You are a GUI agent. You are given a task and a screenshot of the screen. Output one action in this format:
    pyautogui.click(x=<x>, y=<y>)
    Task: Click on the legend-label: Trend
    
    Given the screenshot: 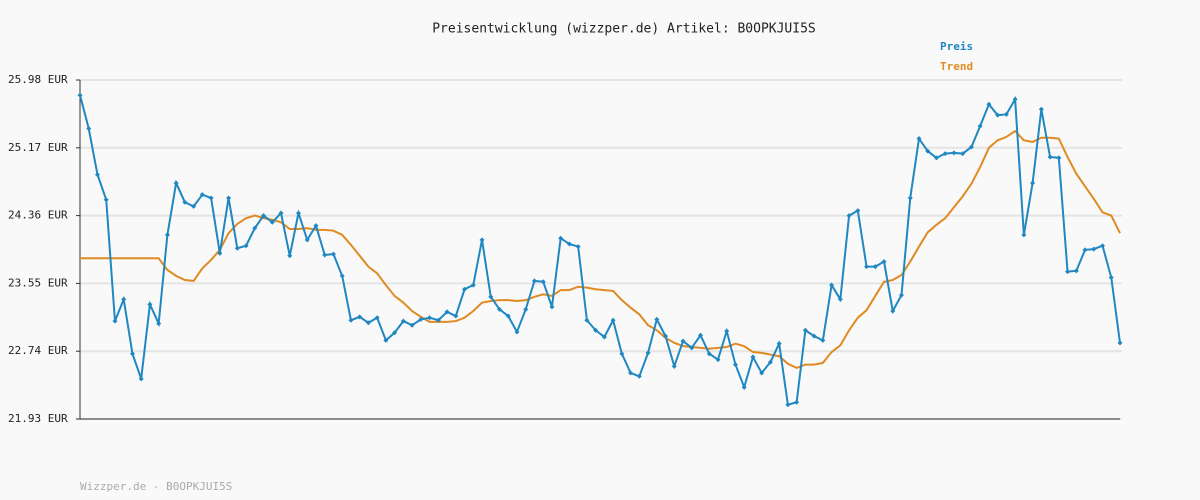 What is the action you would take?
    pyautogui.click(x=956, y=66)
    